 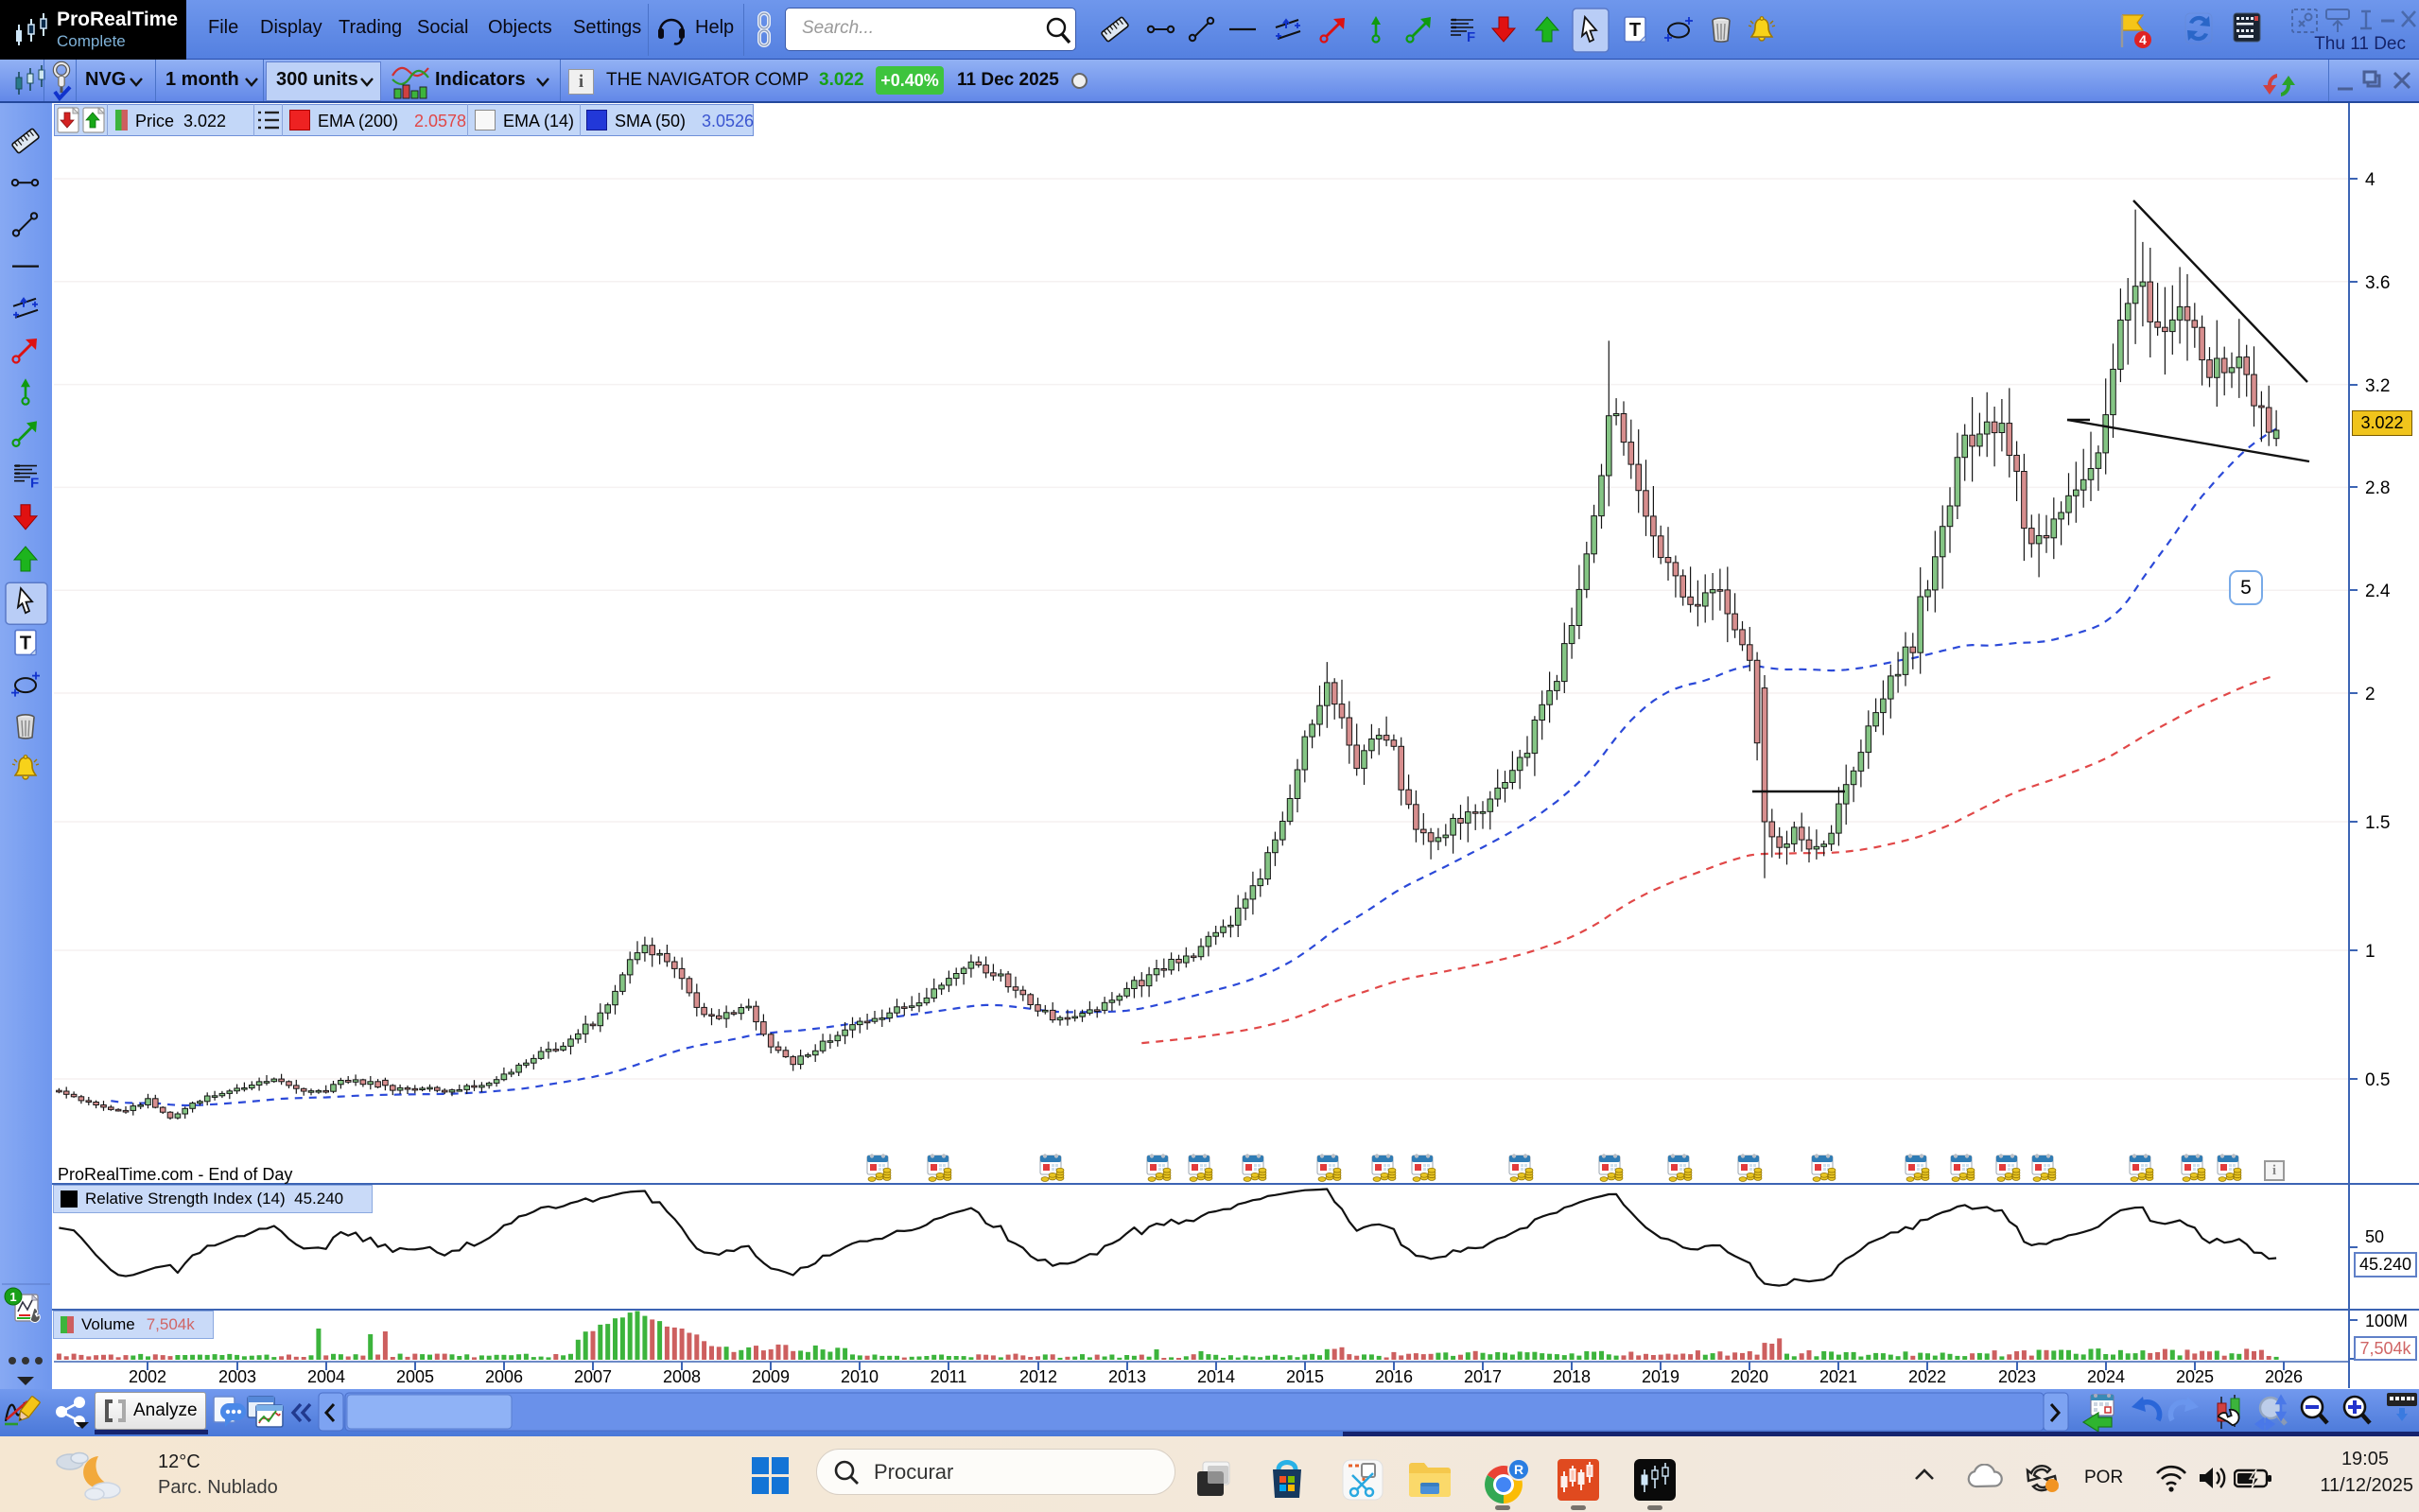 I want to click on svg-text: 2002, so click(x=147, y=1376).